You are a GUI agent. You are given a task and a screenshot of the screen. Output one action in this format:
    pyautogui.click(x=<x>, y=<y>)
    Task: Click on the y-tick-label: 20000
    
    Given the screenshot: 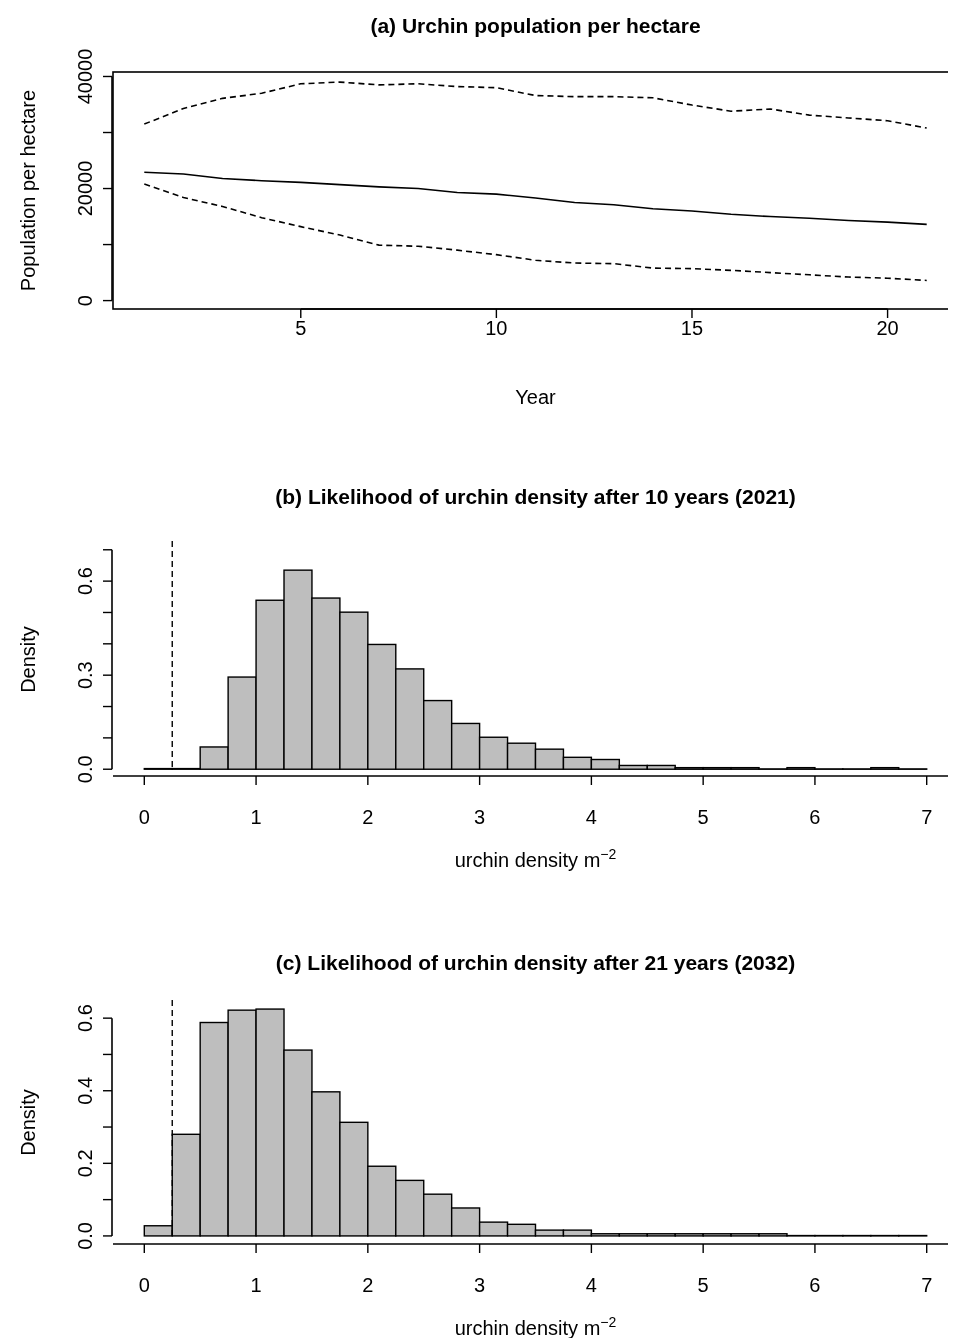 What is the action you would take?
    pyautogui.click(x=85, y=188)
    